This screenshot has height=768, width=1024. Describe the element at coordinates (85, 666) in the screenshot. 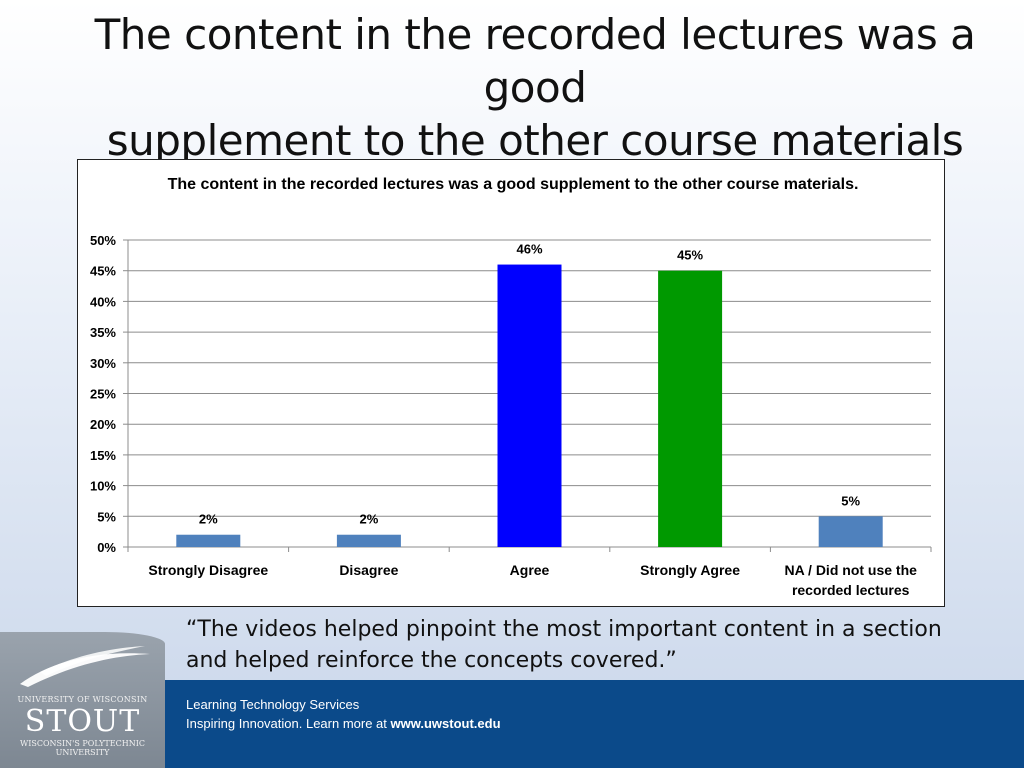

I see `swoosh-icon` at that location.